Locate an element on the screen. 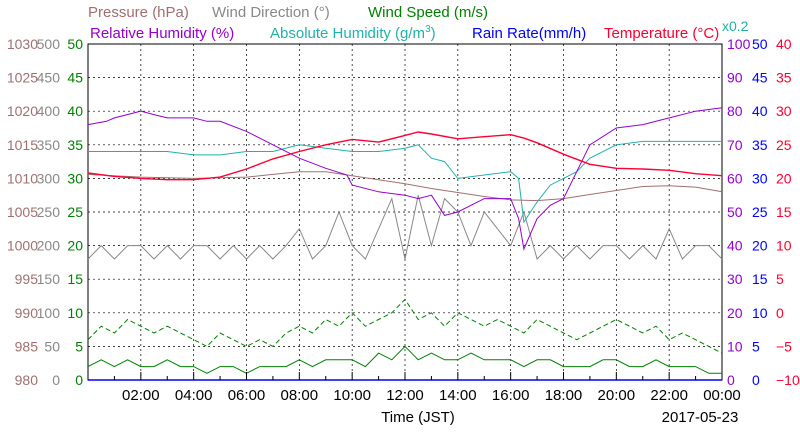 This screenshot has width=800, height=434. y-tick-label: 350 is located at coordinates (49, 145).